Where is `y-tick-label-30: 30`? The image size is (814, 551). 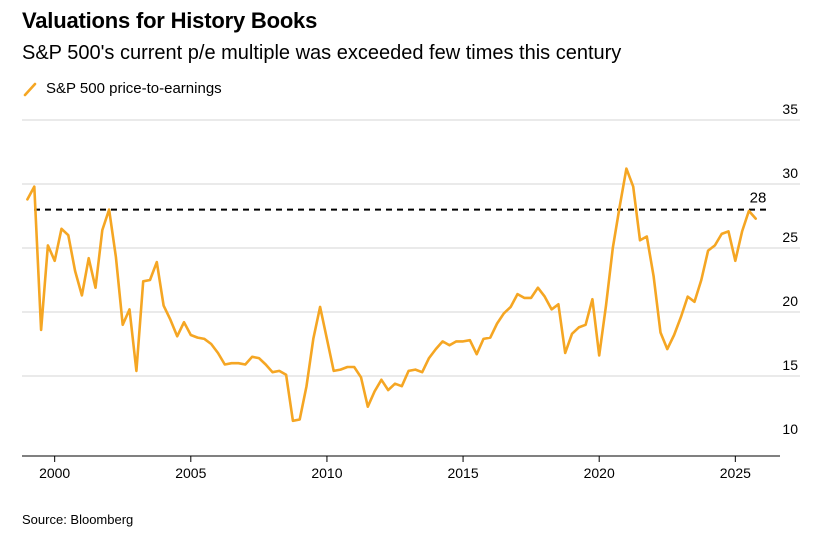
y-tick-label-30: 30 is located at coordinates (790, 173).